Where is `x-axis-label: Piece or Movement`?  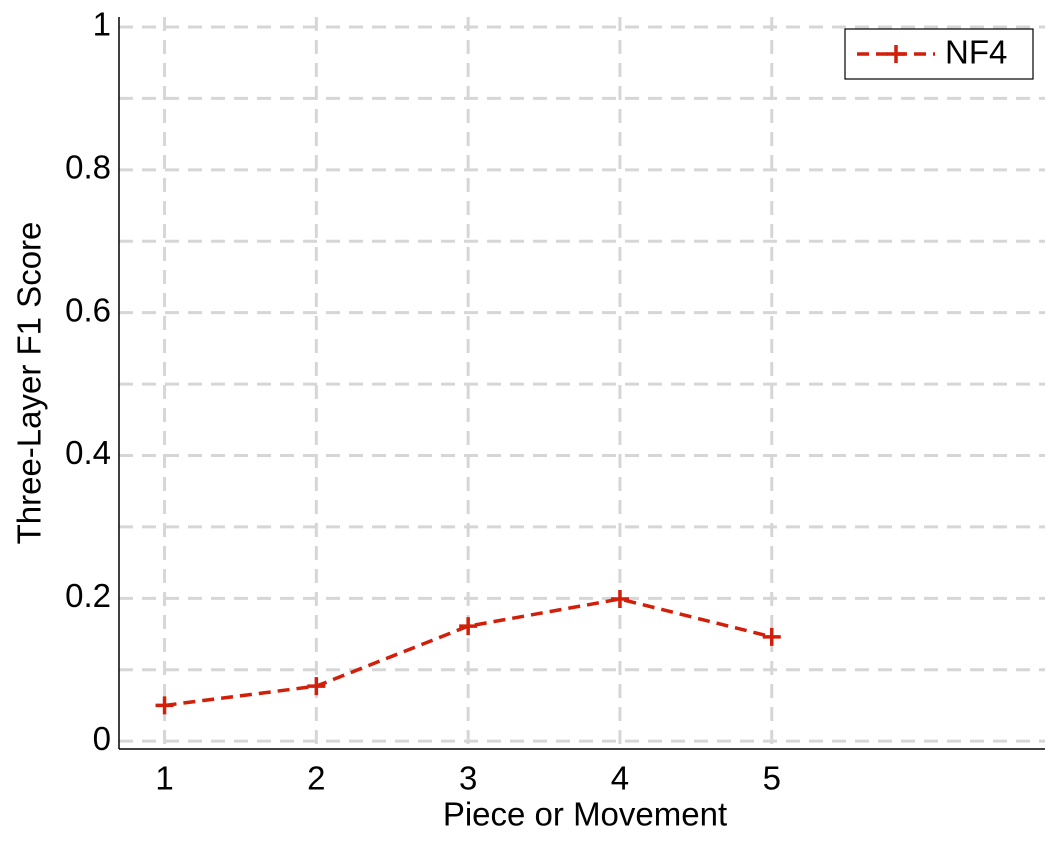
x-axis-label: Piece or Movement is located at coordinates (585, 814).